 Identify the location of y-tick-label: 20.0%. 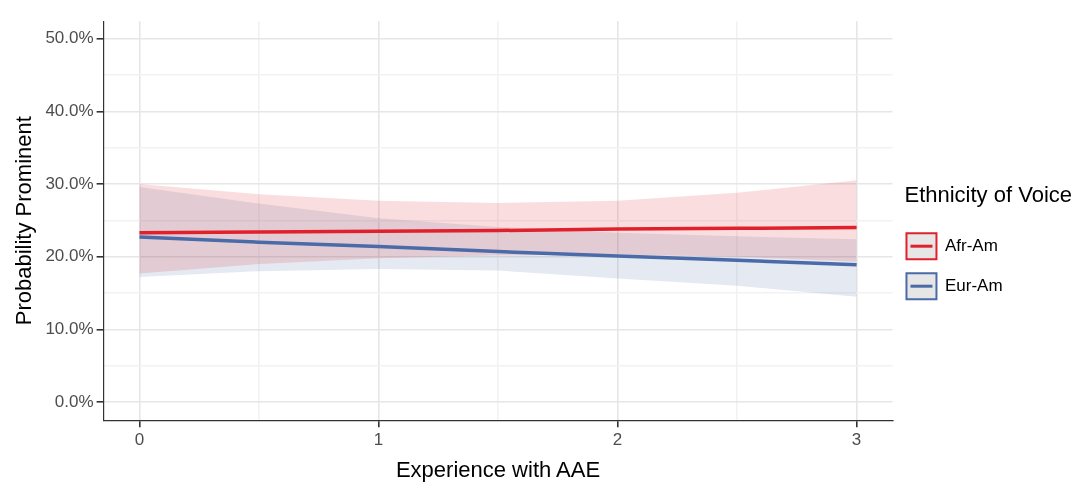
(69, 256).